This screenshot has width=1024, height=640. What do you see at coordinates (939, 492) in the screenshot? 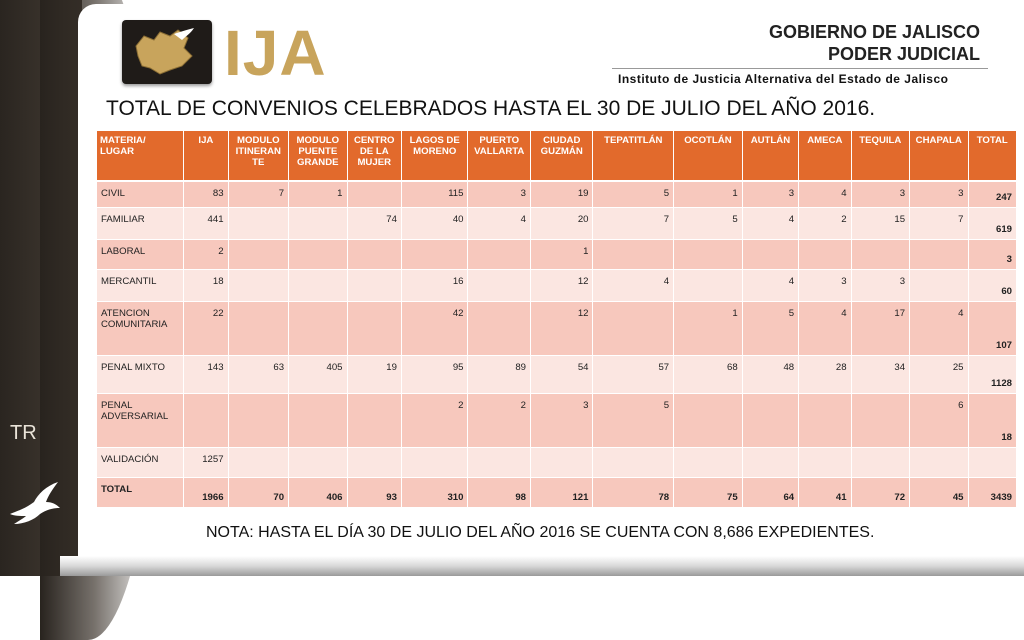
I see `table-cell: 45` at bounding box center [939, 492].